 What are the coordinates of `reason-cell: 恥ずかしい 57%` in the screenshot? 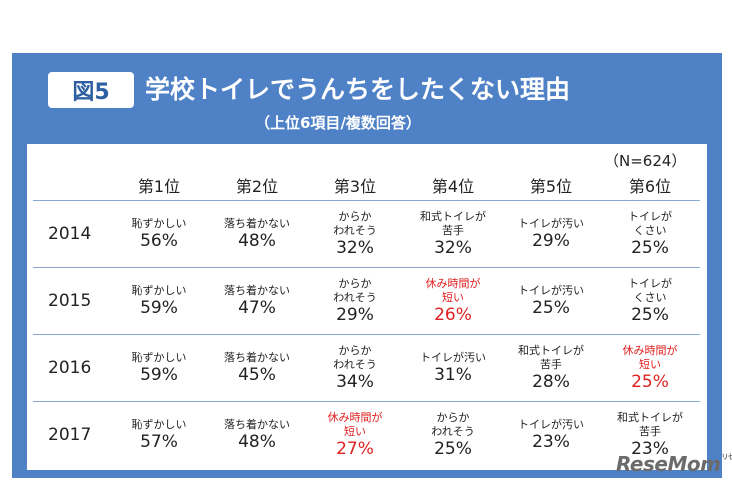 It's located at (159, 435).